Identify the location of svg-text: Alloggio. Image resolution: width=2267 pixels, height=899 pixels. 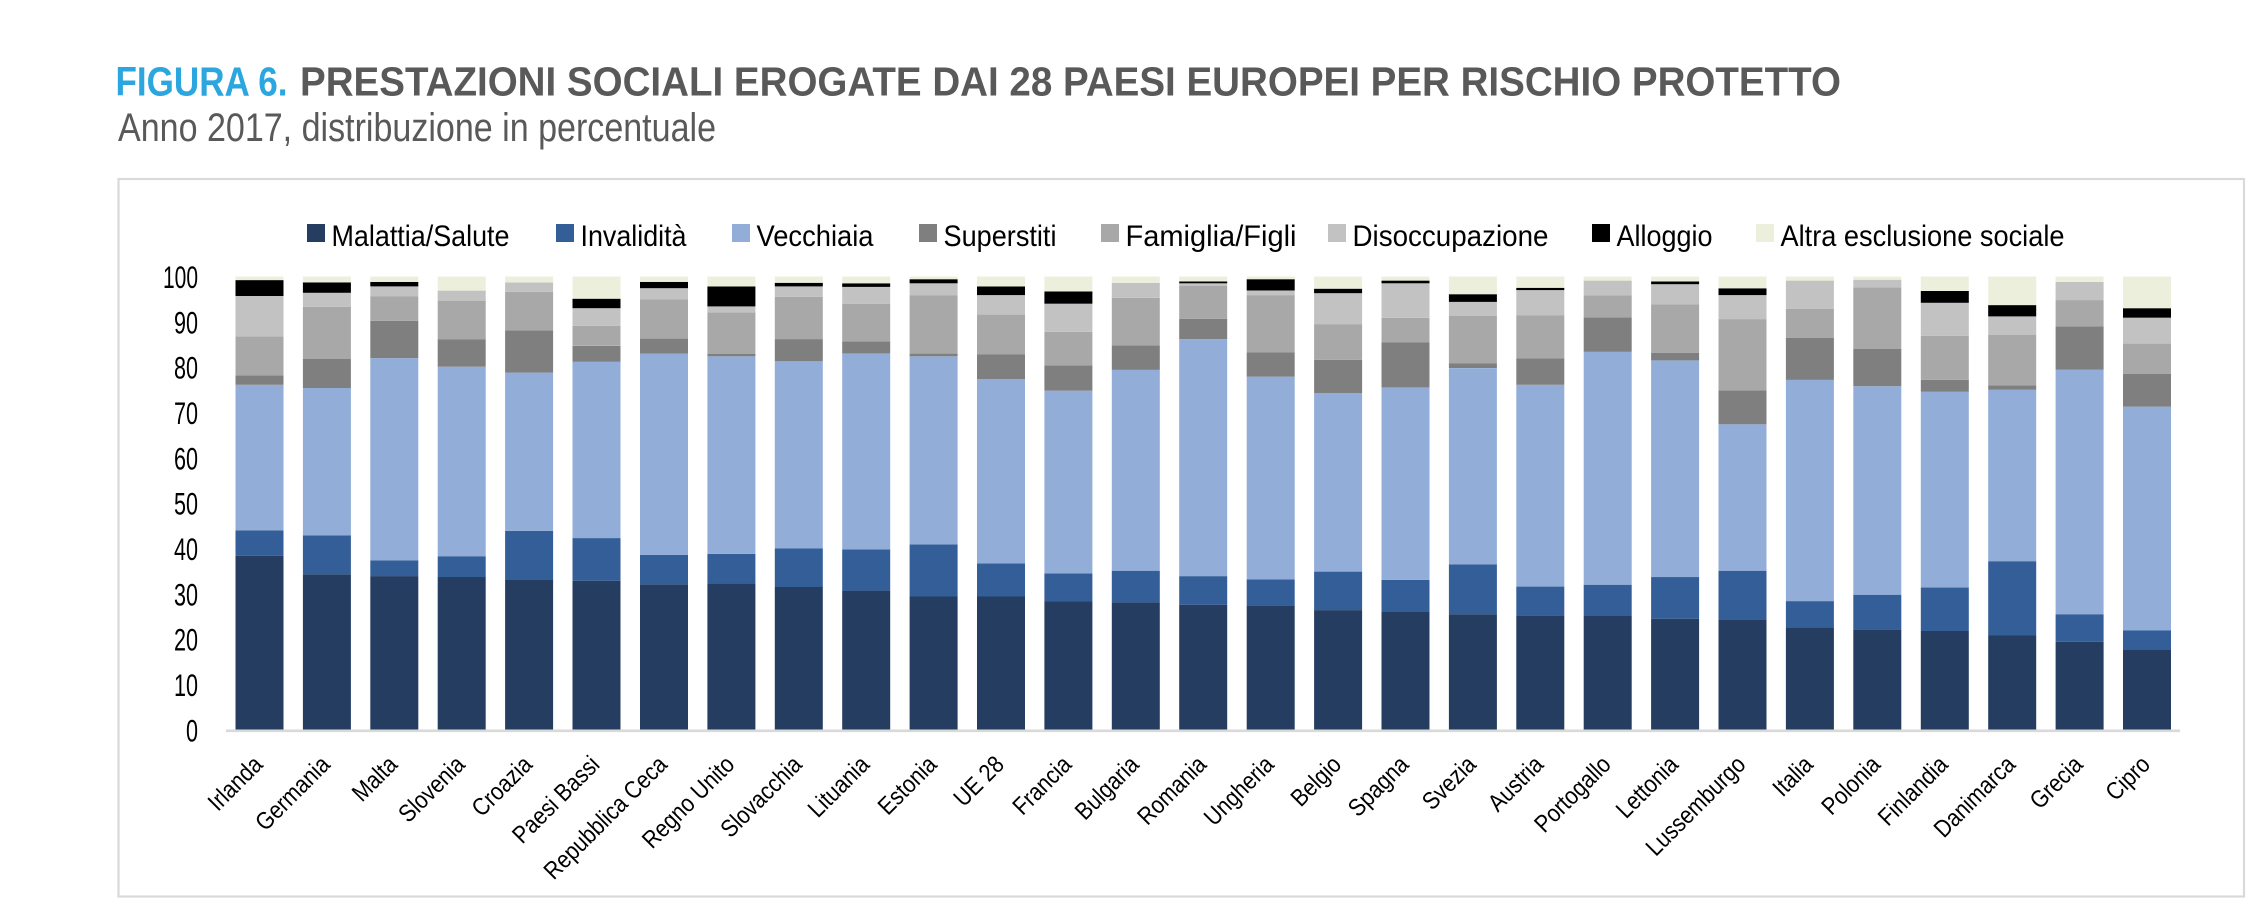
(1665, 236).